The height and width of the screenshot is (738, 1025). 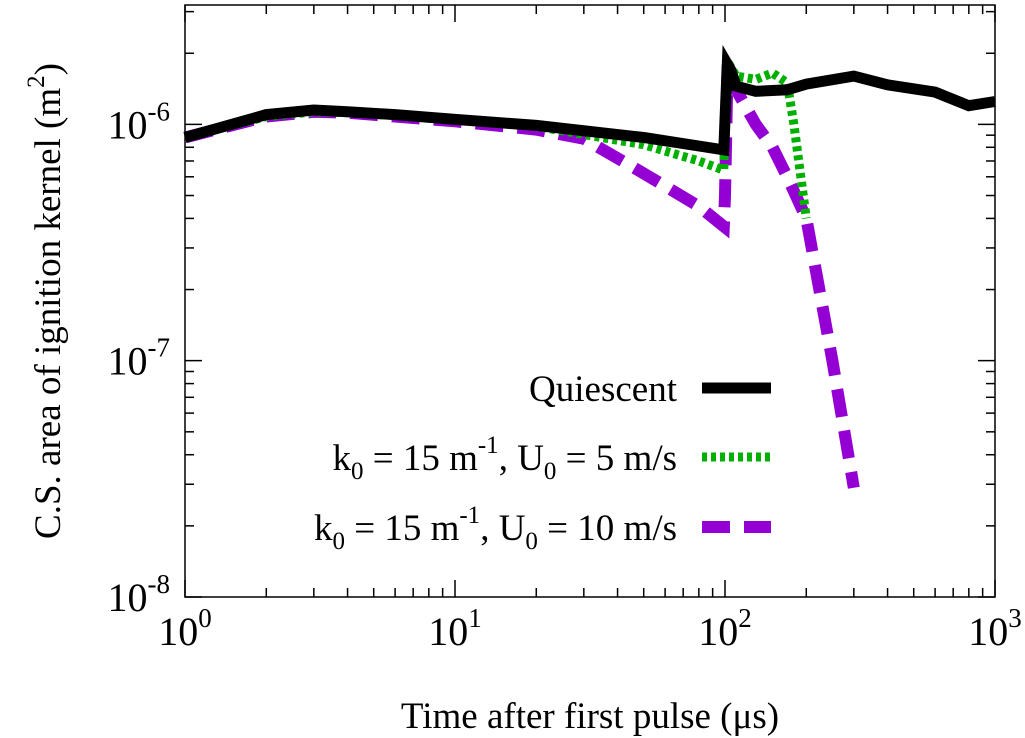 What do you see at coordinates (603, 389) in the screenshot?
I see `legend-label-1: Quiescent` at bounding box center [603, 389].